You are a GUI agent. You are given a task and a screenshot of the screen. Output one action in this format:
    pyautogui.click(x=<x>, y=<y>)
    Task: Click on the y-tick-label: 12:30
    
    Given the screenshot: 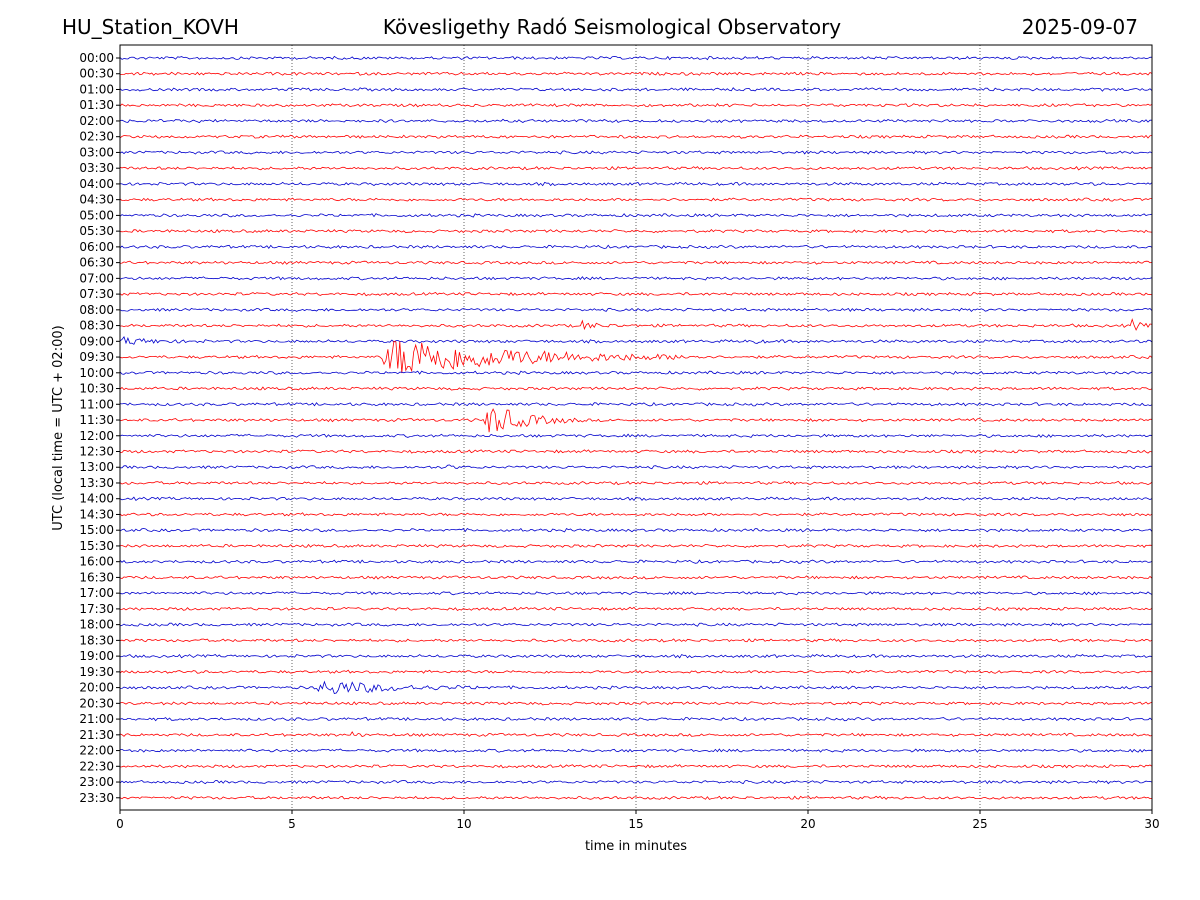 What is the action you would take?
    pyautogui.click(x=96, y=452)
    